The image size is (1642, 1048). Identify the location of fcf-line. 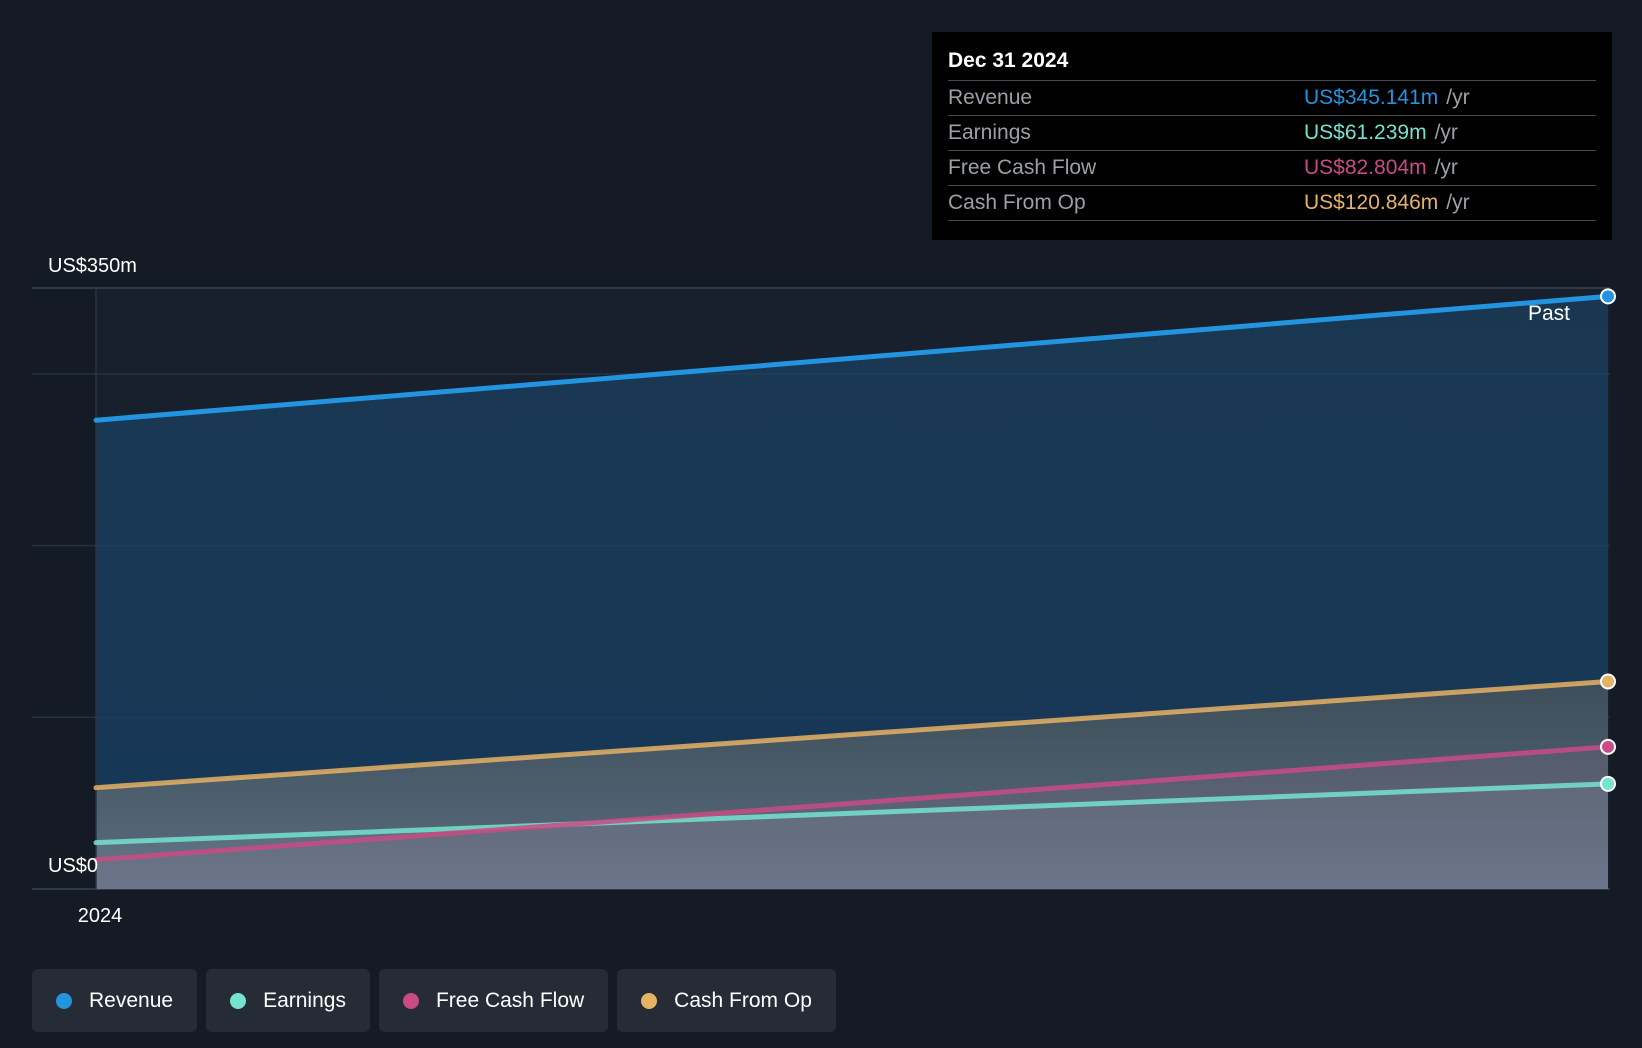
(852, 803).